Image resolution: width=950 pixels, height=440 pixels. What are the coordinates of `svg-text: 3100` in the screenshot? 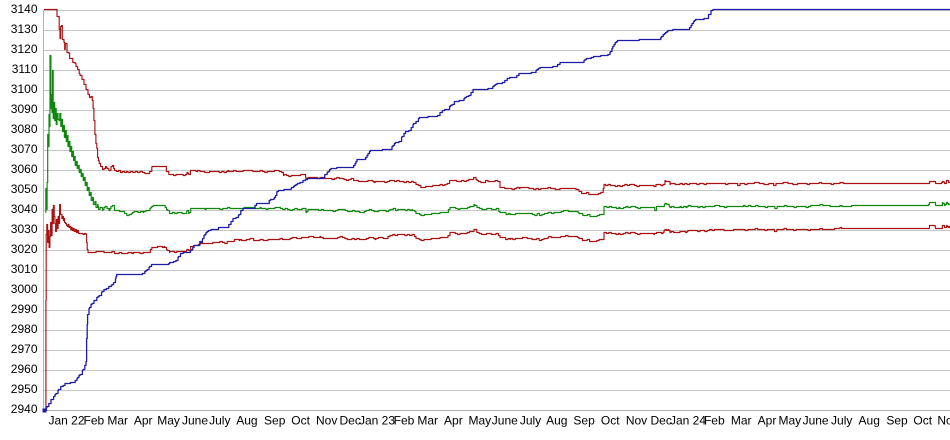 It's located at (24, 89).